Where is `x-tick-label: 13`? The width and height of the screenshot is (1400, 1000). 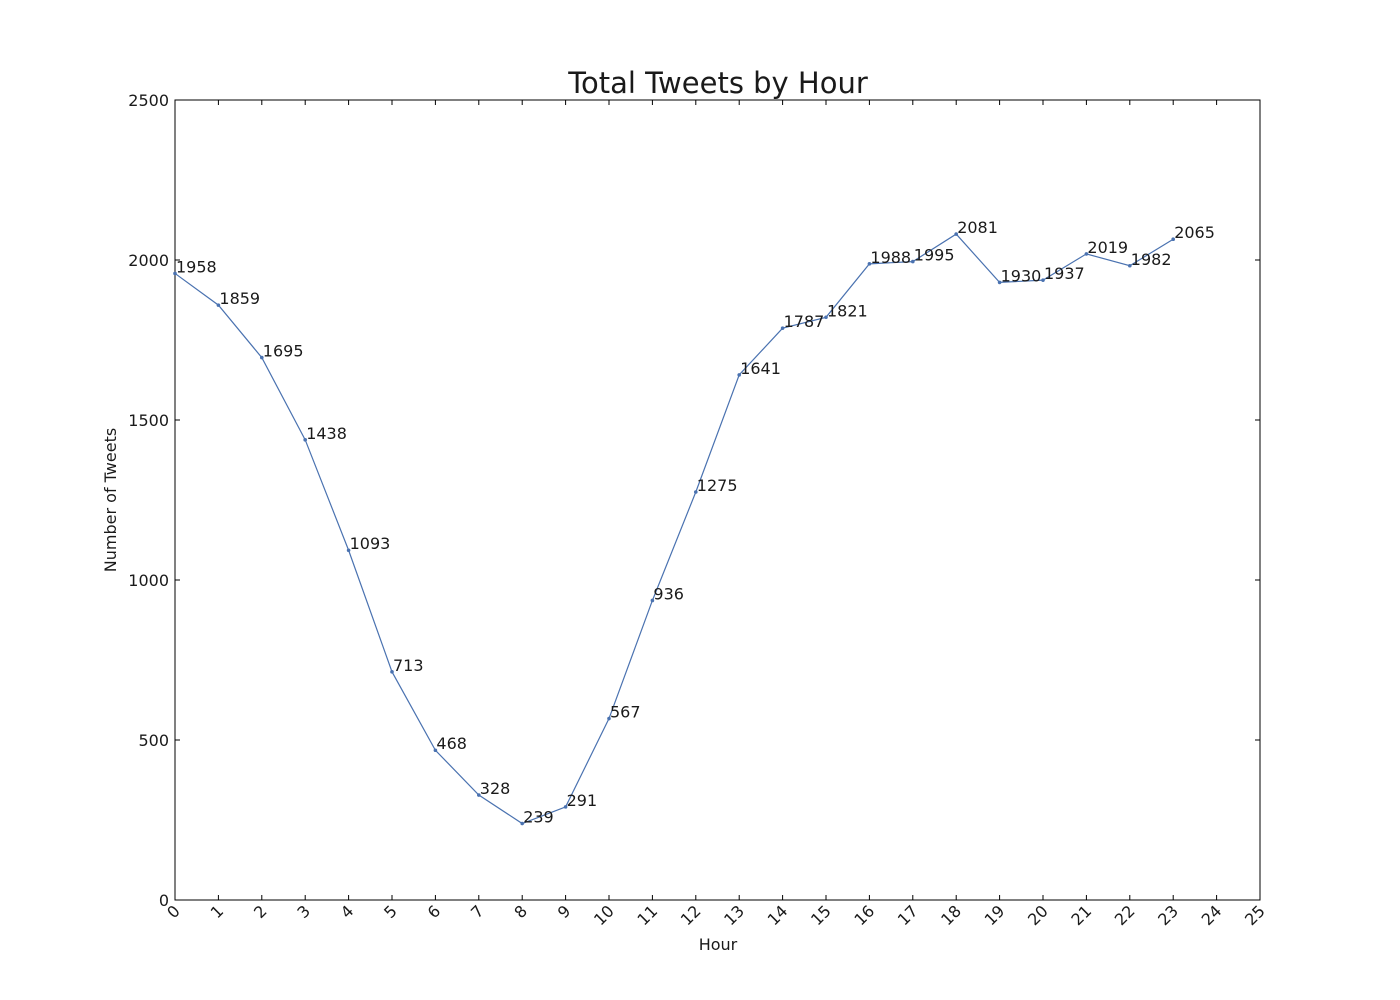
x-tick-label: 13 is located at coordinates (734, 915).